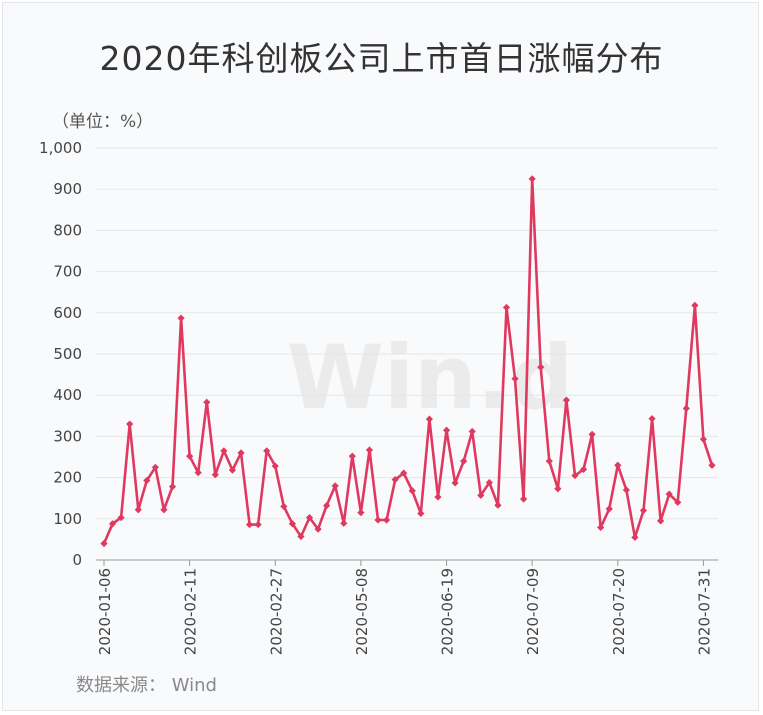 Image resolution: width=763 pixels, height=715 pixels. What do you see at coordinates (60, 148) in the screenshot?
I see `y-tick-label: 1,000` at bounding box center [60, 148].